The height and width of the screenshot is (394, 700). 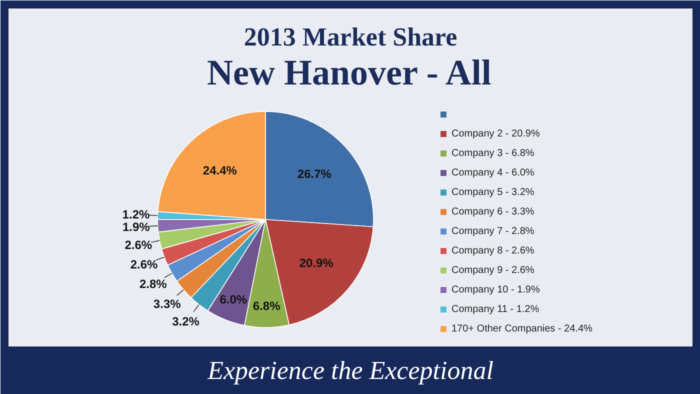 I want to click on legend-label: Company 9 - 2.6%, so click(x=493, y=270).